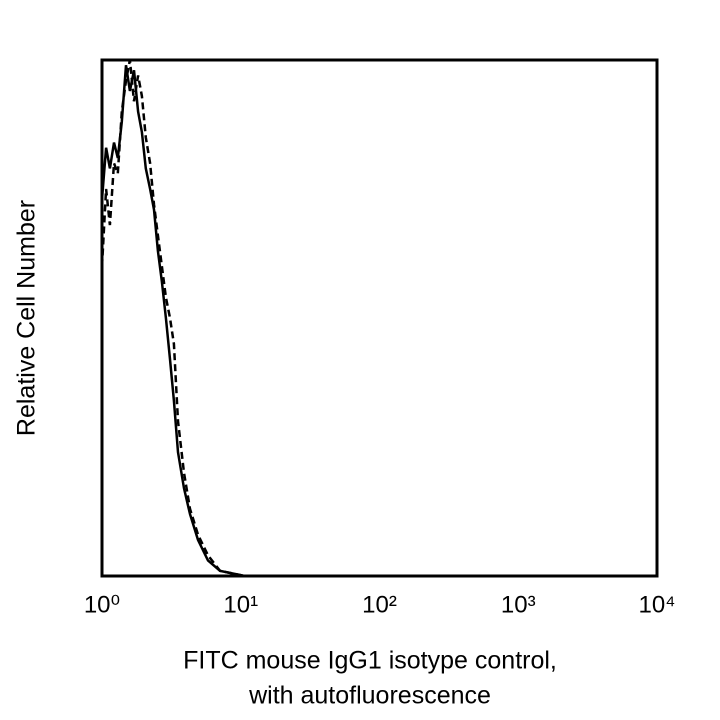 The width and height of the screenshot is (720, 720). Describe the element at coordinates (518, 604) in the screenshot. I see `x-tick-label: 10³` at that location.